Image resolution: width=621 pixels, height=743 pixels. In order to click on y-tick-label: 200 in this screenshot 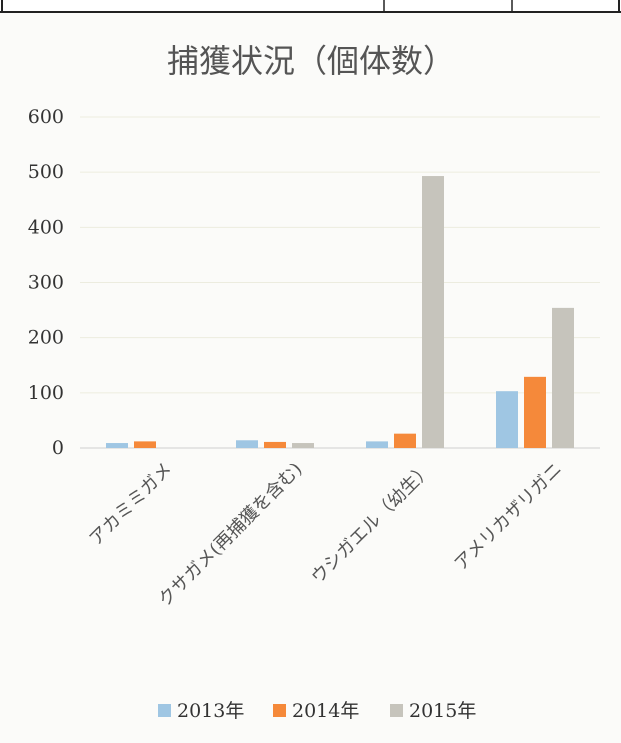, I will do `click(46, 338)`.